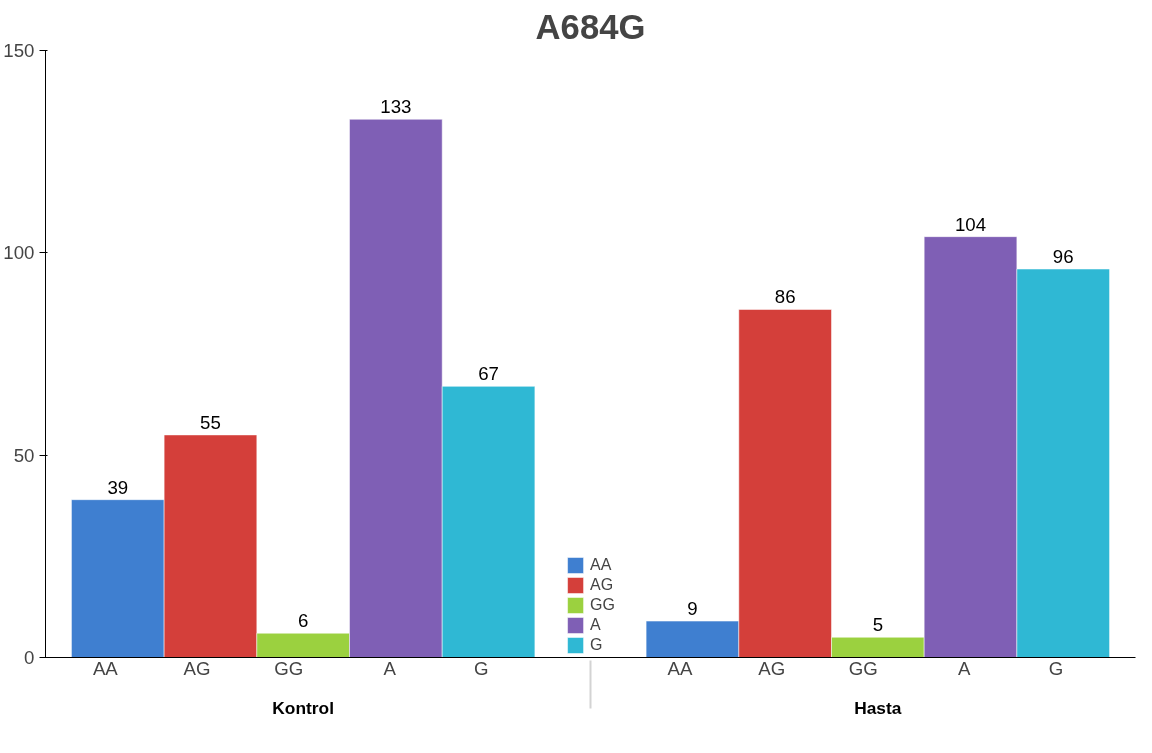  What do you see at coordinates (19, 253) in the screenshot?
I see `y-tick-label: 100` at bounding box center [19, 253].